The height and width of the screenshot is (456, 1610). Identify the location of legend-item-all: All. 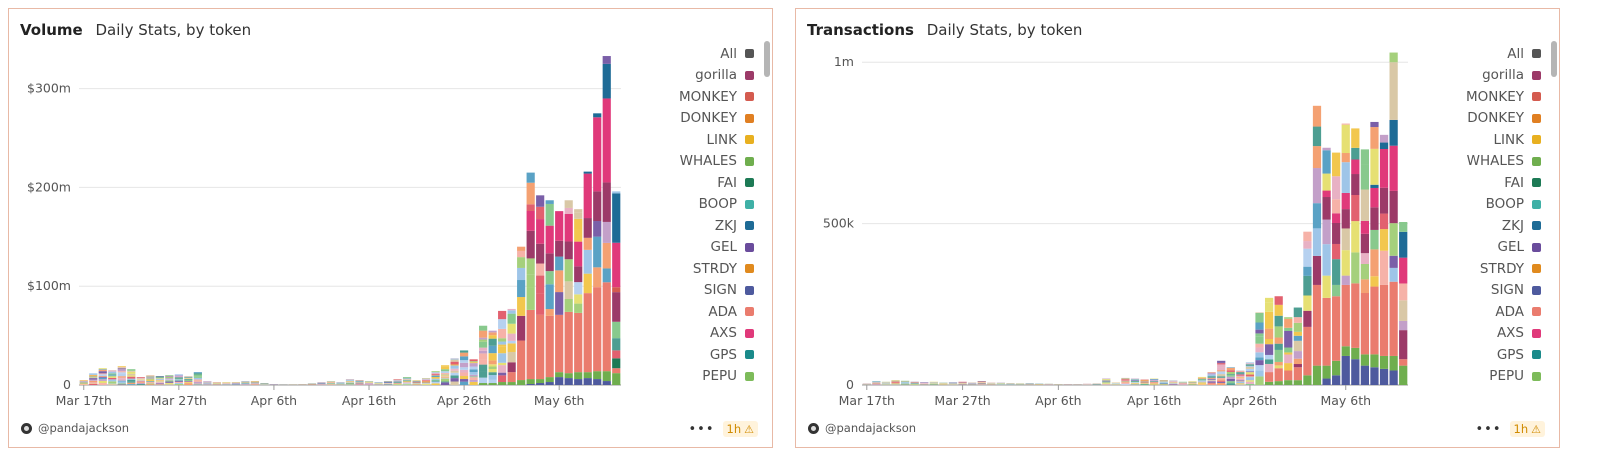
(1481, 54).